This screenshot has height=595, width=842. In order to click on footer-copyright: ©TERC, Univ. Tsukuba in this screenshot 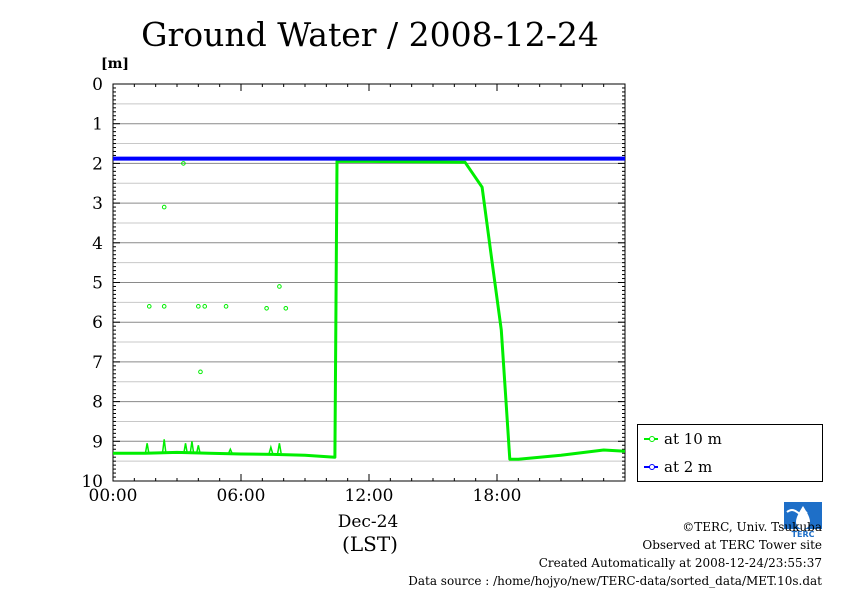, I will do `click(752, 527)`.